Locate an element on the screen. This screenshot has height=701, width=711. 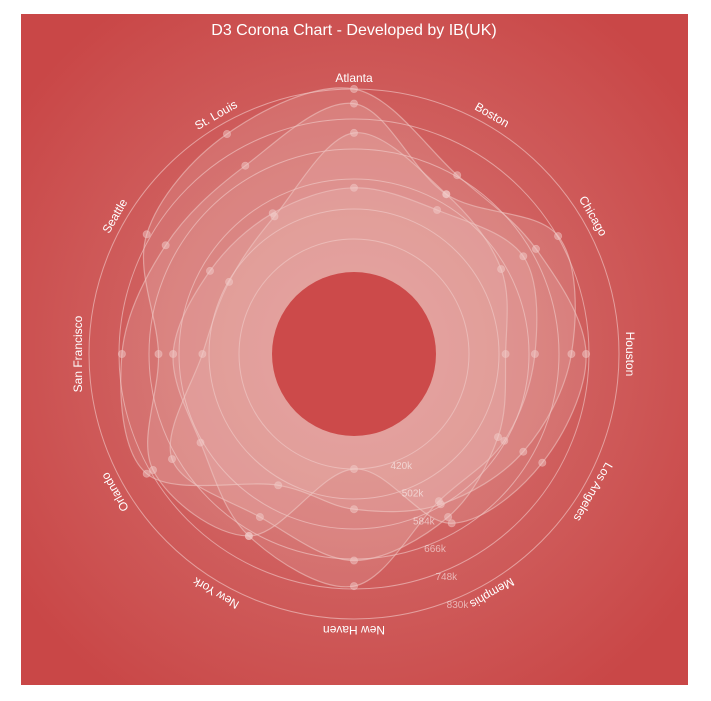
ring-labels: 420k 502k 584k 666k 748k 830k is located at coordinates (429, 536).